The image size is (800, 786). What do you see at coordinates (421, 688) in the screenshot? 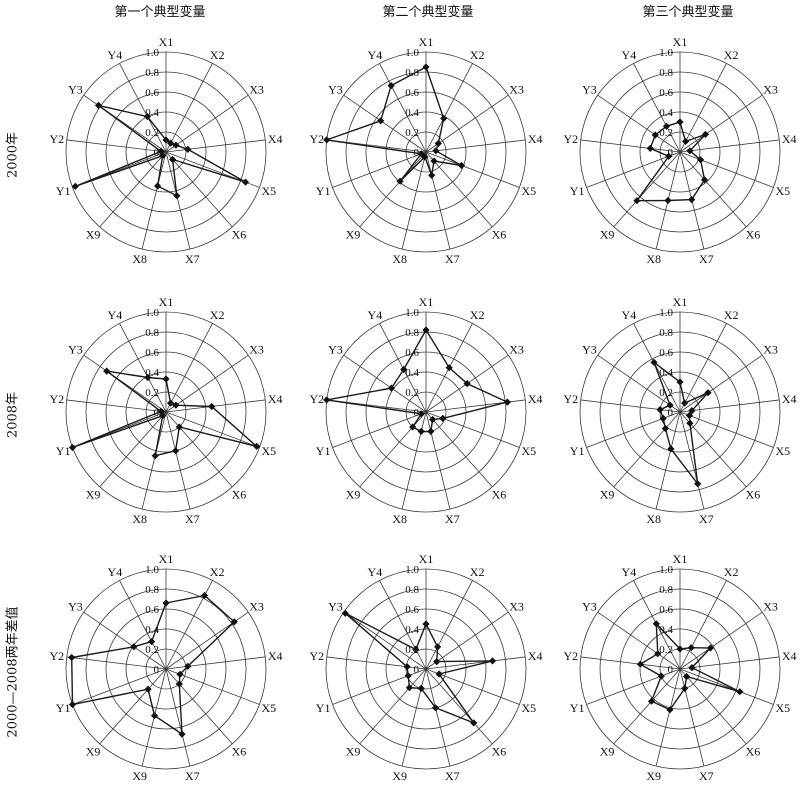
I see `data-point-x9` at bounding box center [421, 688].